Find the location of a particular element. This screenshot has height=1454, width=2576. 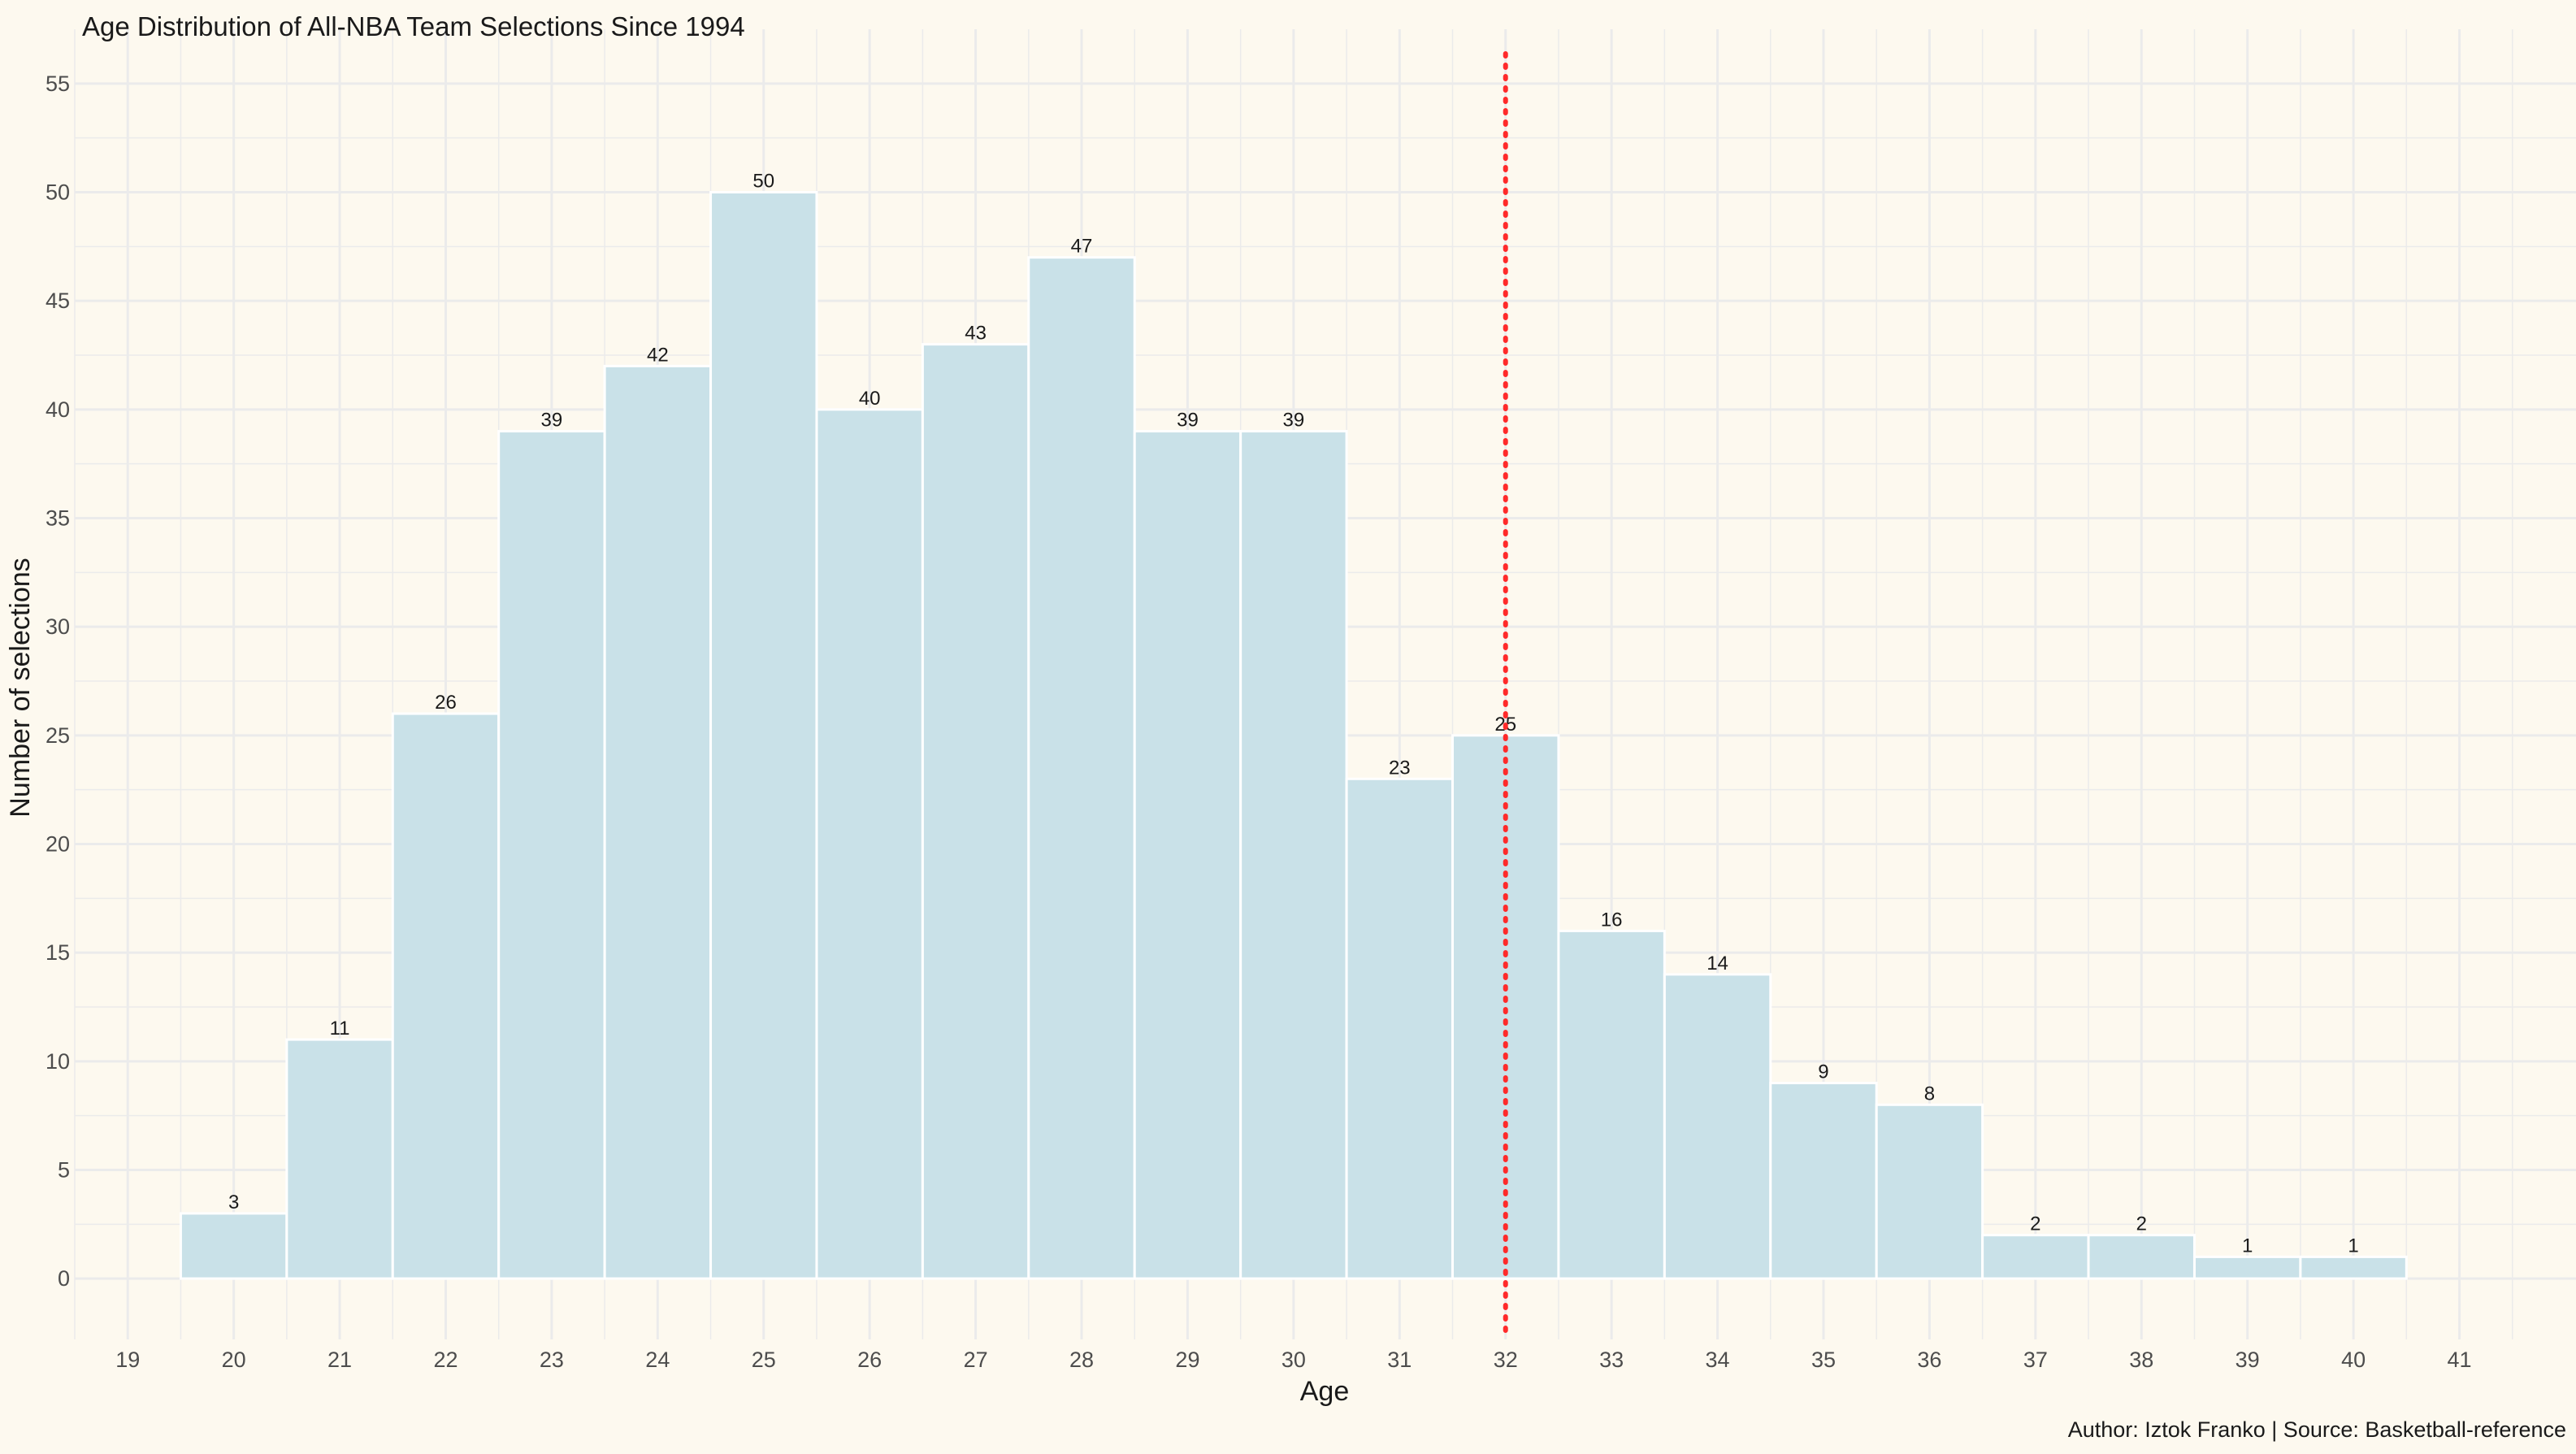

x-tick-label: 32 is located at coordinates (1506, 1360).